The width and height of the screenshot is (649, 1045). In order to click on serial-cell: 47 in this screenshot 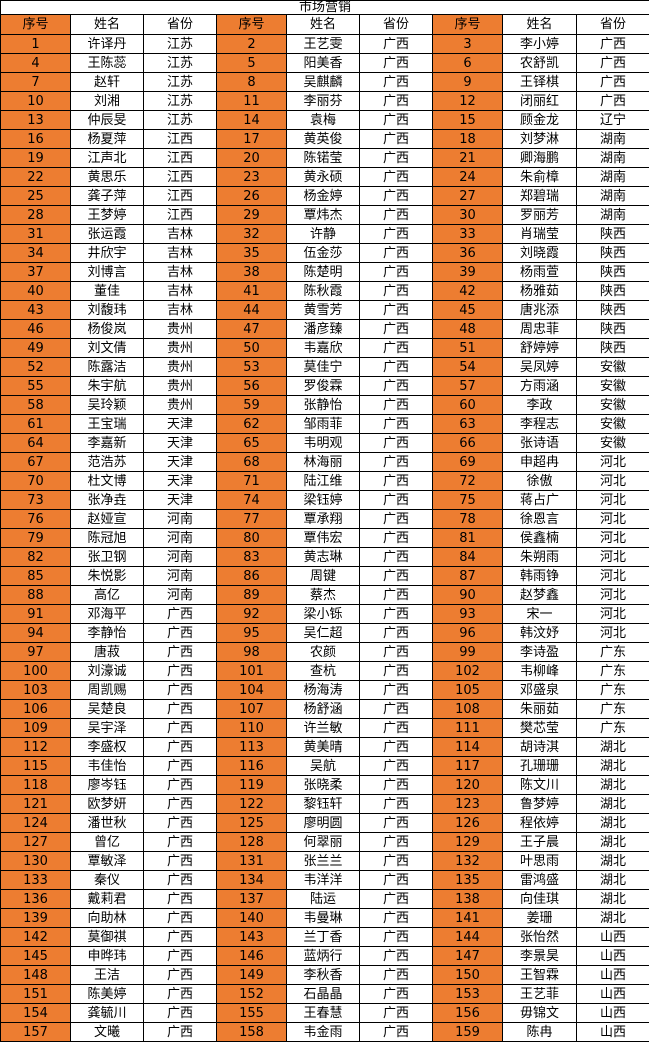, I will do `click(251, 329)`.